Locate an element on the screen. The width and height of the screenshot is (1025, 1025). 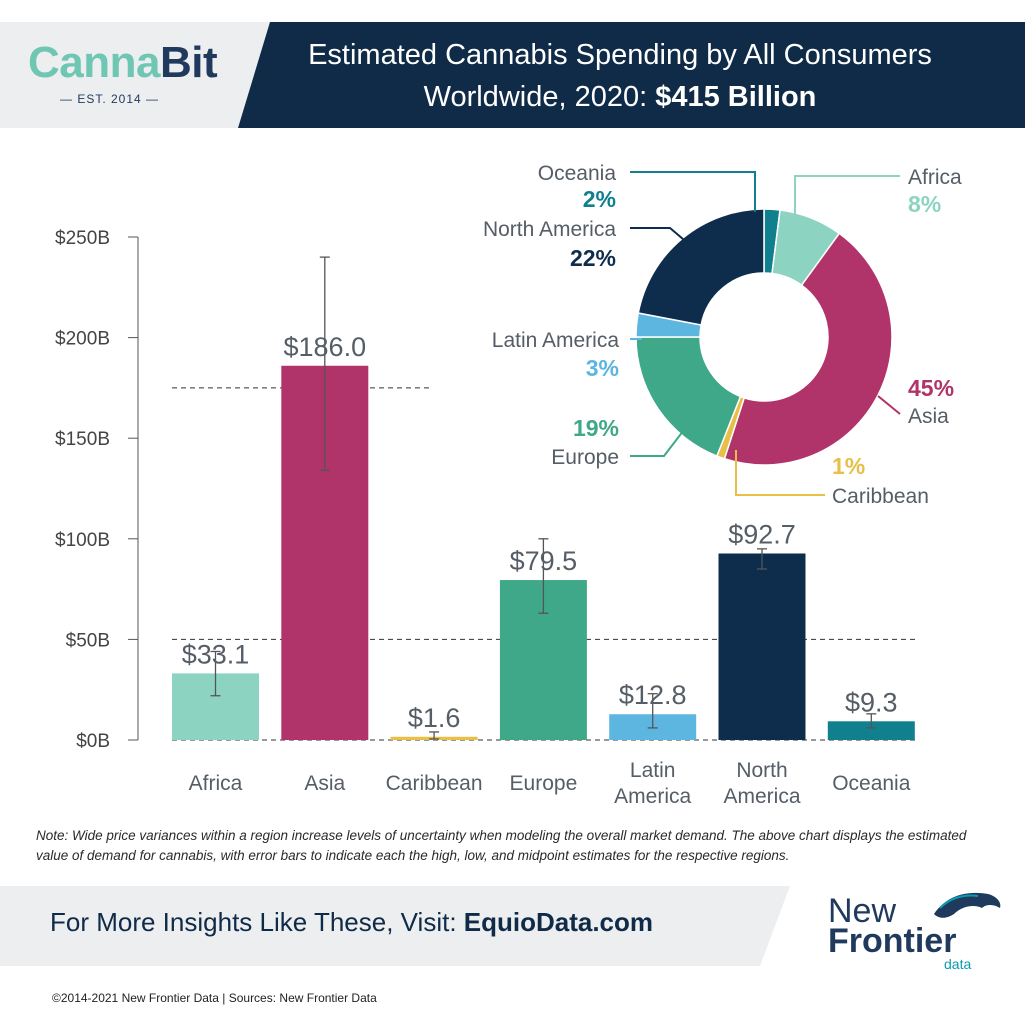
slice-percent-label: 22% is located at coordinates (593, 258).